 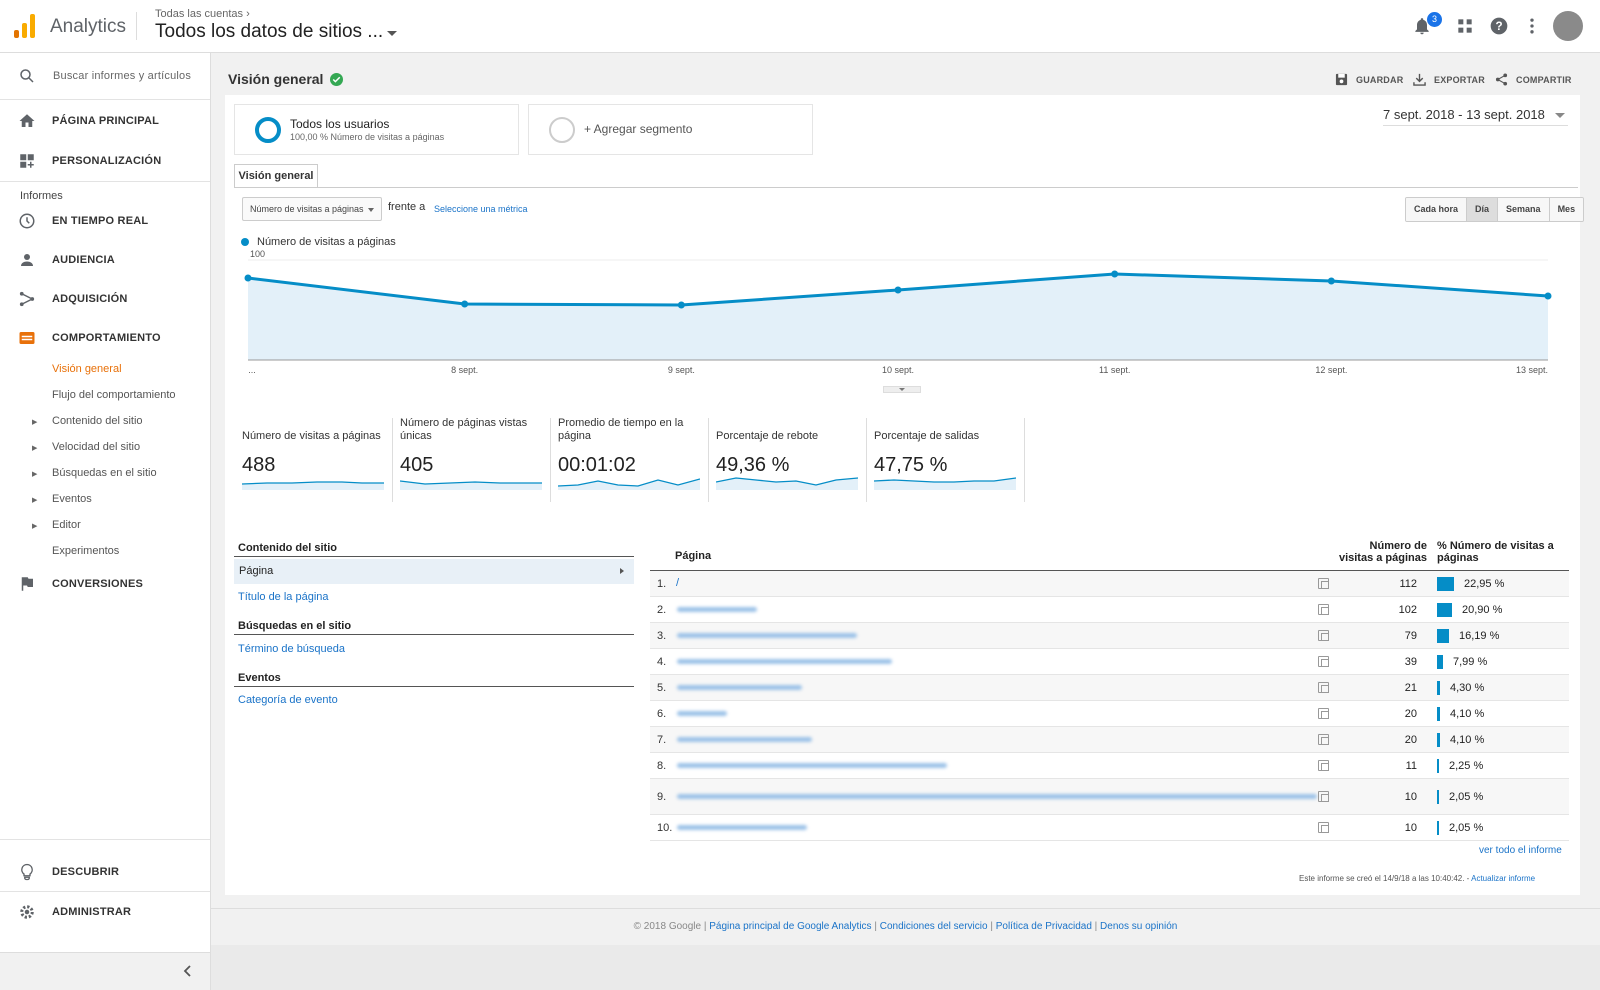 I want to click on select-metric-link: Seleccione una métrica, so click(x=481, y=209).